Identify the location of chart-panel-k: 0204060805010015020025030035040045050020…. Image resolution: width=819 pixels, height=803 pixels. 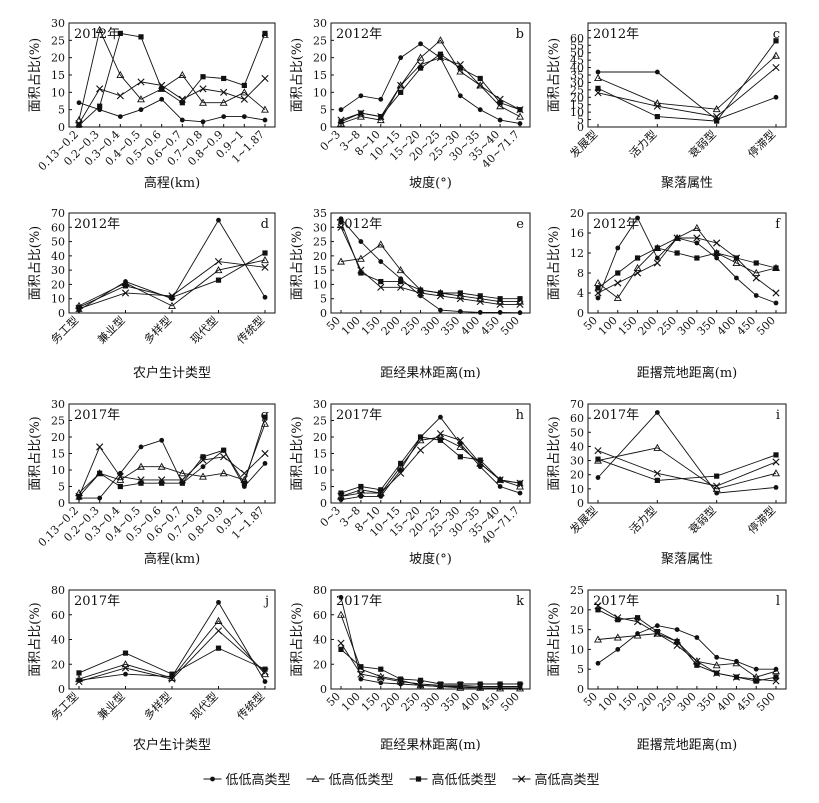
(410, 668).